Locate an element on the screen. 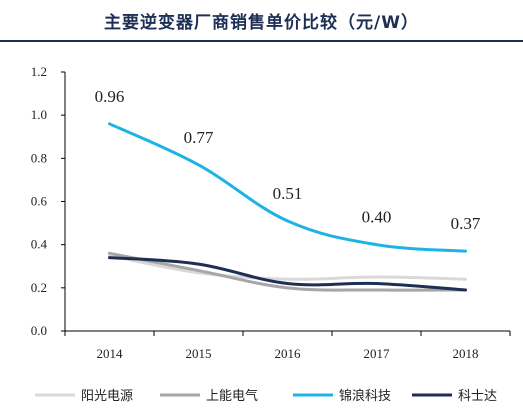 The height and width of the screenshot is (411, 523). y-tick-label: 0.4 is located at coordinates (39, 244).